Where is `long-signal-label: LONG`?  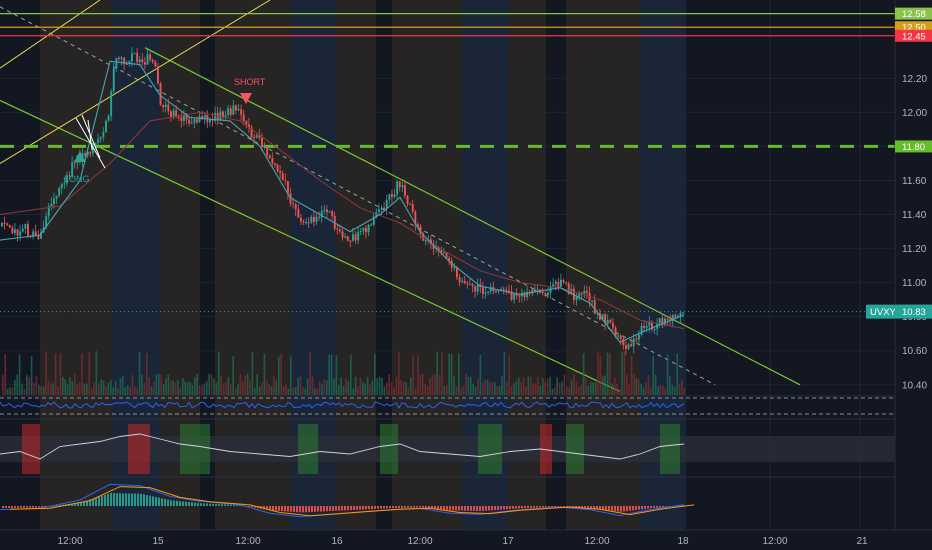 long-signal-label: LONG is located at coordinates (77, 179).